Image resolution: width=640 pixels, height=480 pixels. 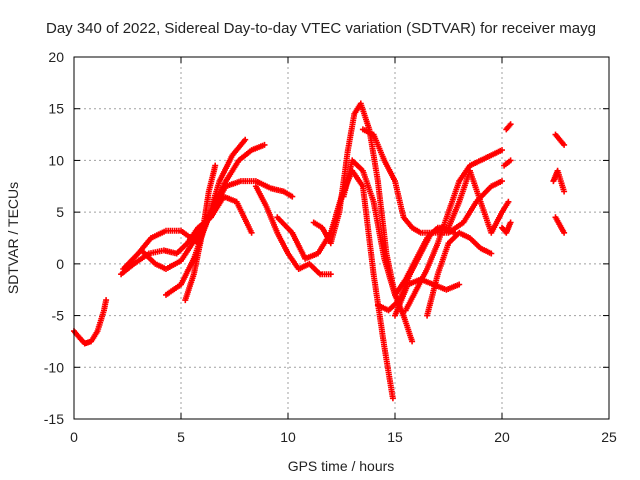 I want to click on y-tick-label: -10, so click(x=54, y=367).